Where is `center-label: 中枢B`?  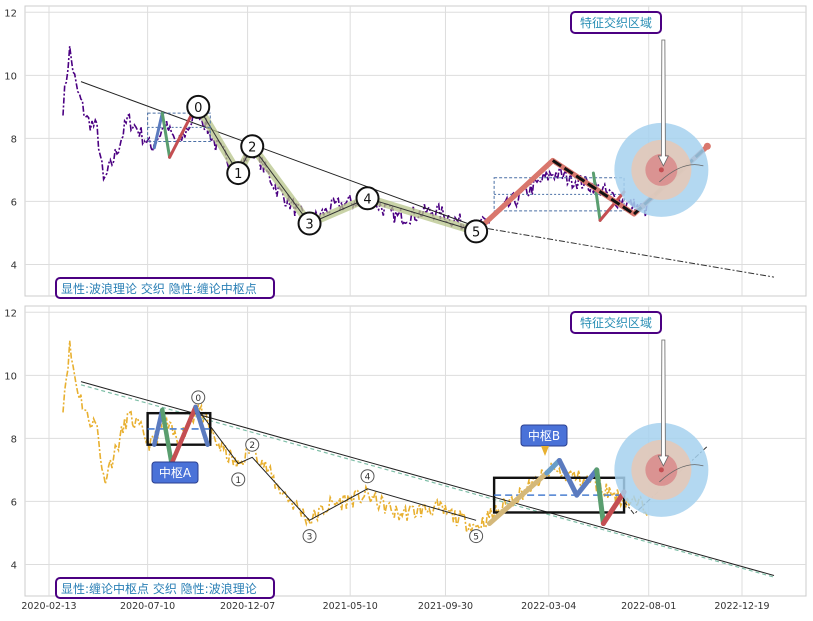 center-label: 中枢B is located at coordinates (544, 435).